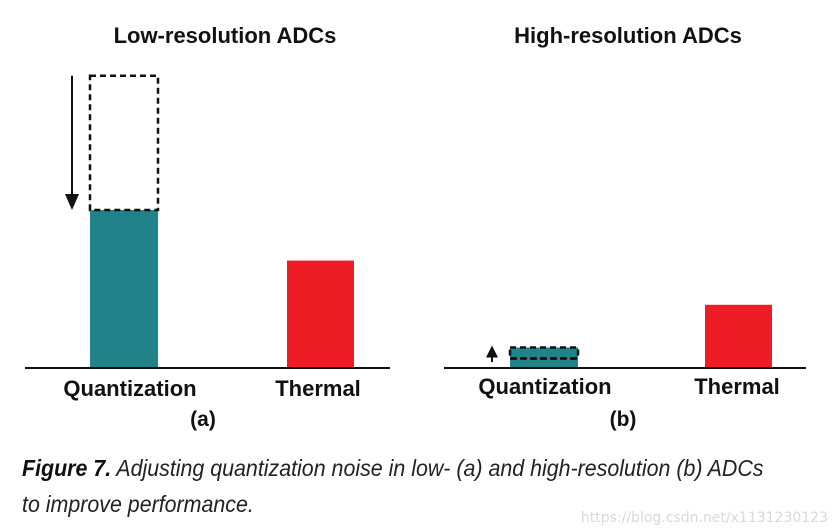 The width and height of the screenshot is (836, 532). Describe the element at coordinates (203, 419) in the screenshot. I see `panel-a-label: (a)` at that location.